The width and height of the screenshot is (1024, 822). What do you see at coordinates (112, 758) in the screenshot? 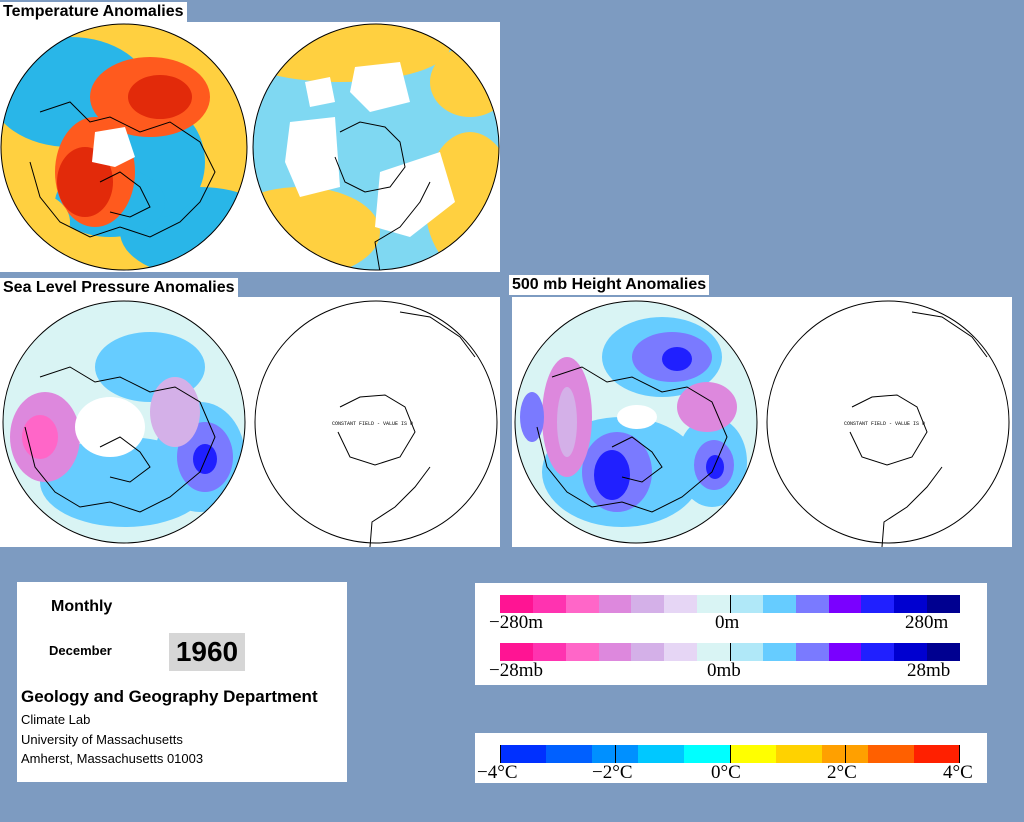
I see `address-label: Amherst, Massachusetts 01003` at bounding box center [112, 758].